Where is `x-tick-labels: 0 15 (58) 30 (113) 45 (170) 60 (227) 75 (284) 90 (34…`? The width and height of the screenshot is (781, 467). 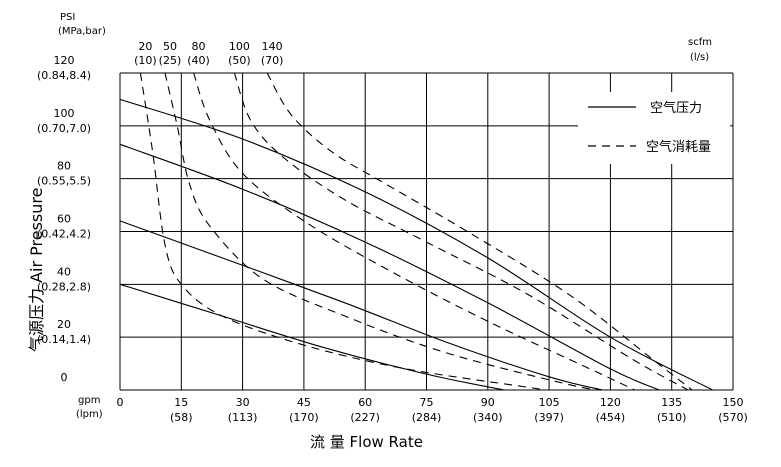 x-tick-labels: 0 15 (58) 30 (113) 45 (170) 60 (227) 75 (284) 90 (34… is located at coordinates (432, 410).